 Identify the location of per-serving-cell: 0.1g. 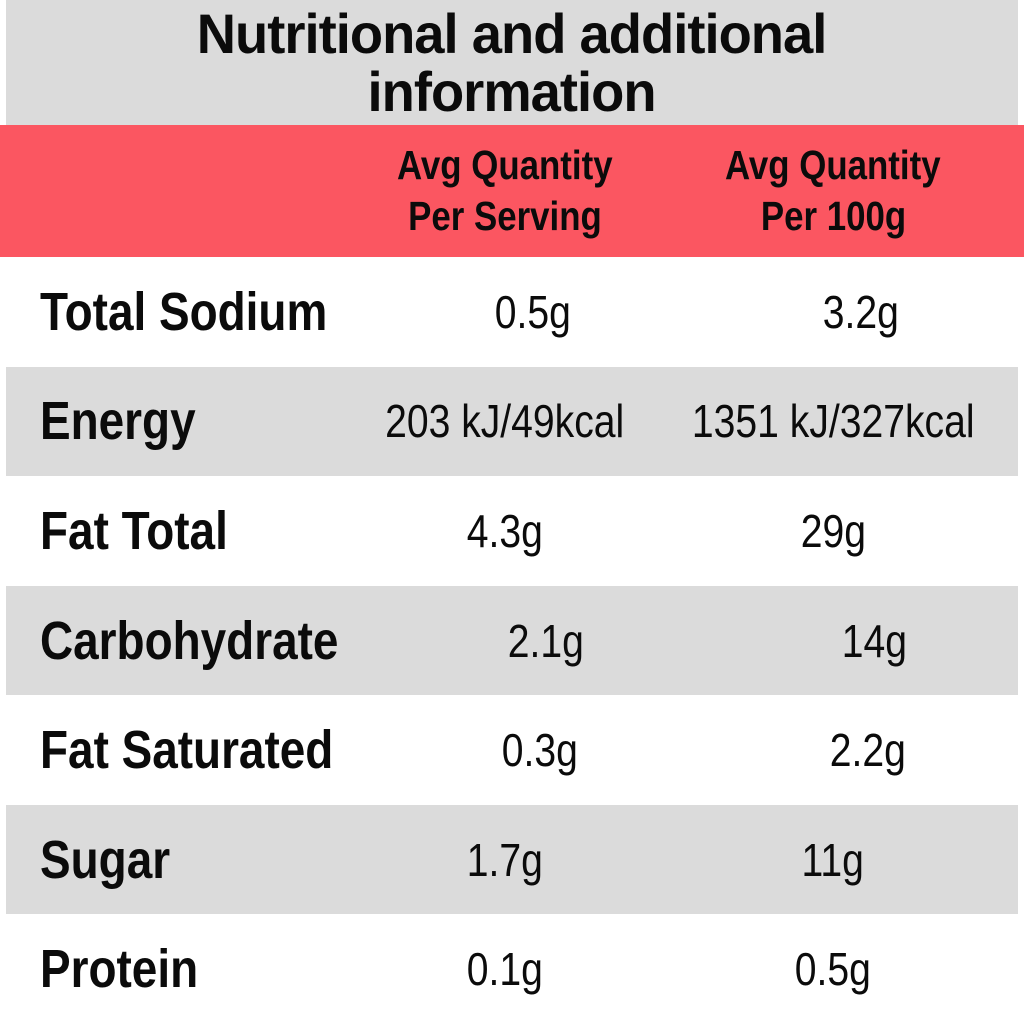
(505, 969).